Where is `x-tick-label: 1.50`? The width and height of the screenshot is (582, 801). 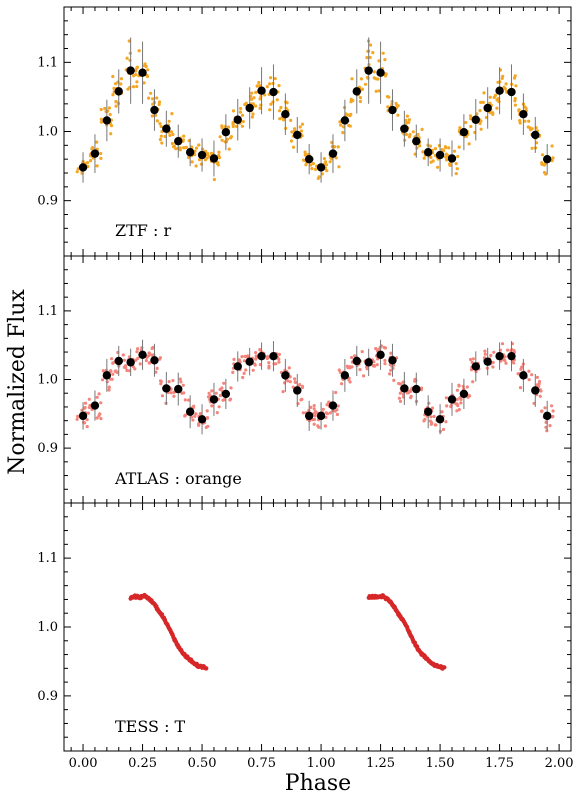
x-tick-label: 1.50 is located at coordinates (440, 763).